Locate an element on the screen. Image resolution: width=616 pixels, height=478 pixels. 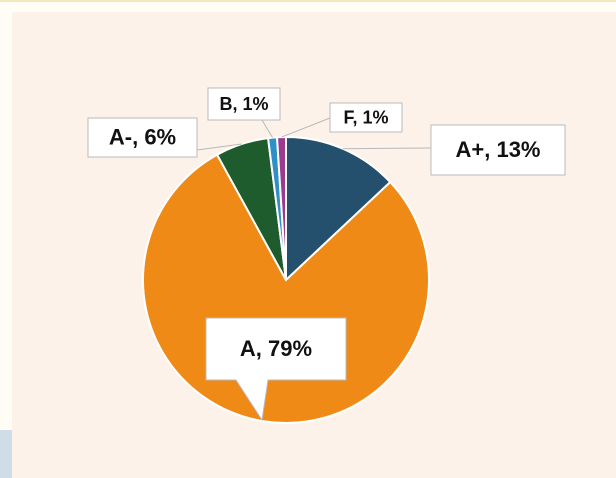
data-label: A-, 6% is located at coordinates (142, 136).